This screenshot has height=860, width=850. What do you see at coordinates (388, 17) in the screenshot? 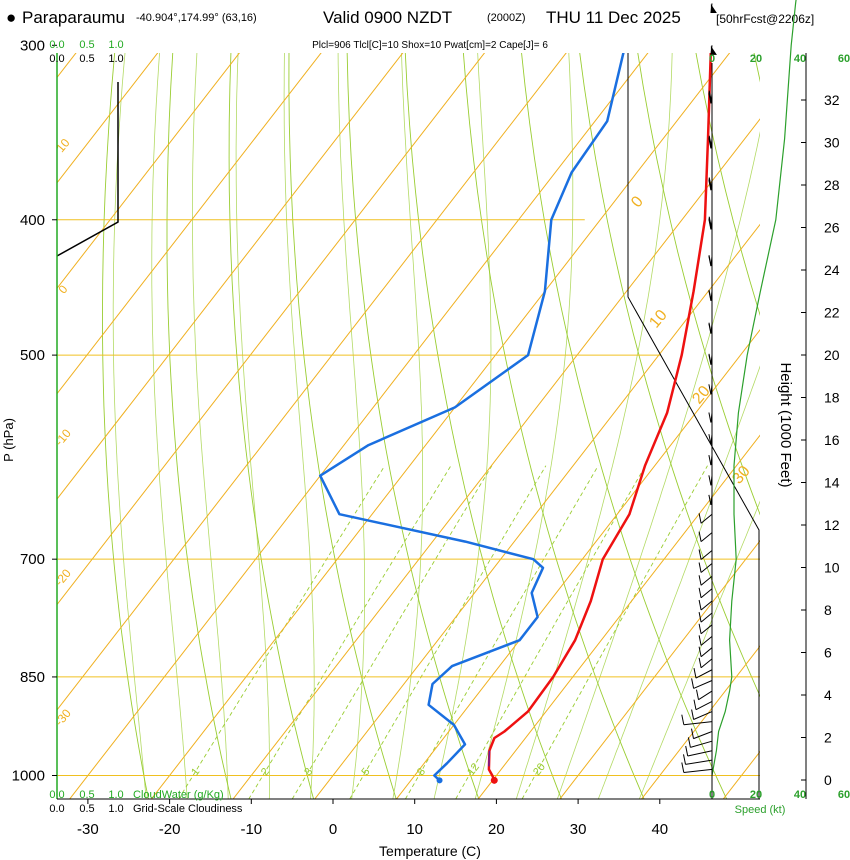
I see `valid-time: Valid 0900 NZDT` at bounding box center [388, 17].